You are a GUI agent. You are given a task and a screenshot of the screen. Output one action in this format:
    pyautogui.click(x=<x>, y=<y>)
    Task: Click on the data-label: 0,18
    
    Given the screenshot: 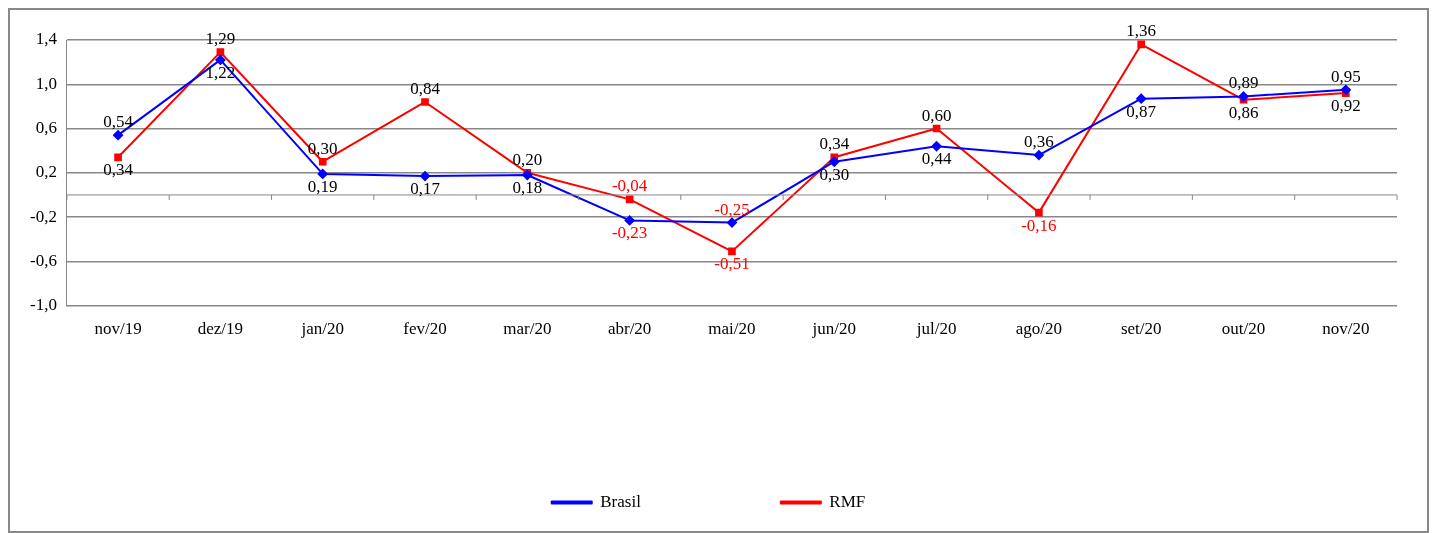 What is the action you would take?
    pyautogui.click(x=527, y=187)
    